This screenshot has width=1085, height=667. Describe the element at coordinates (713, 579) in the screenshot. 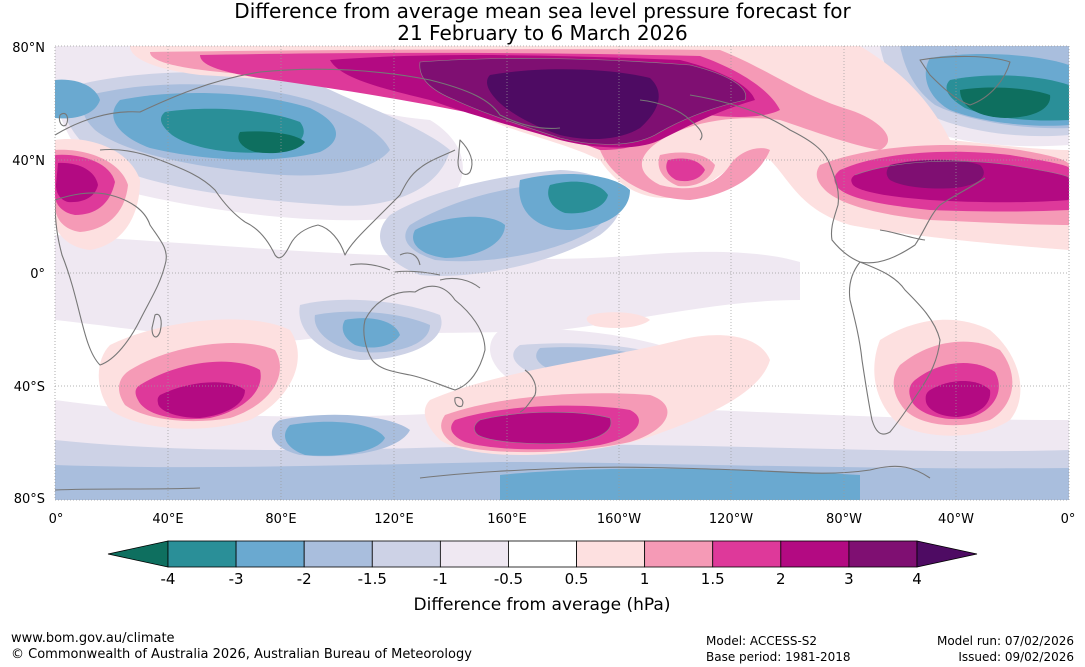

I see `colorbar-tick: 1.5` at that location.